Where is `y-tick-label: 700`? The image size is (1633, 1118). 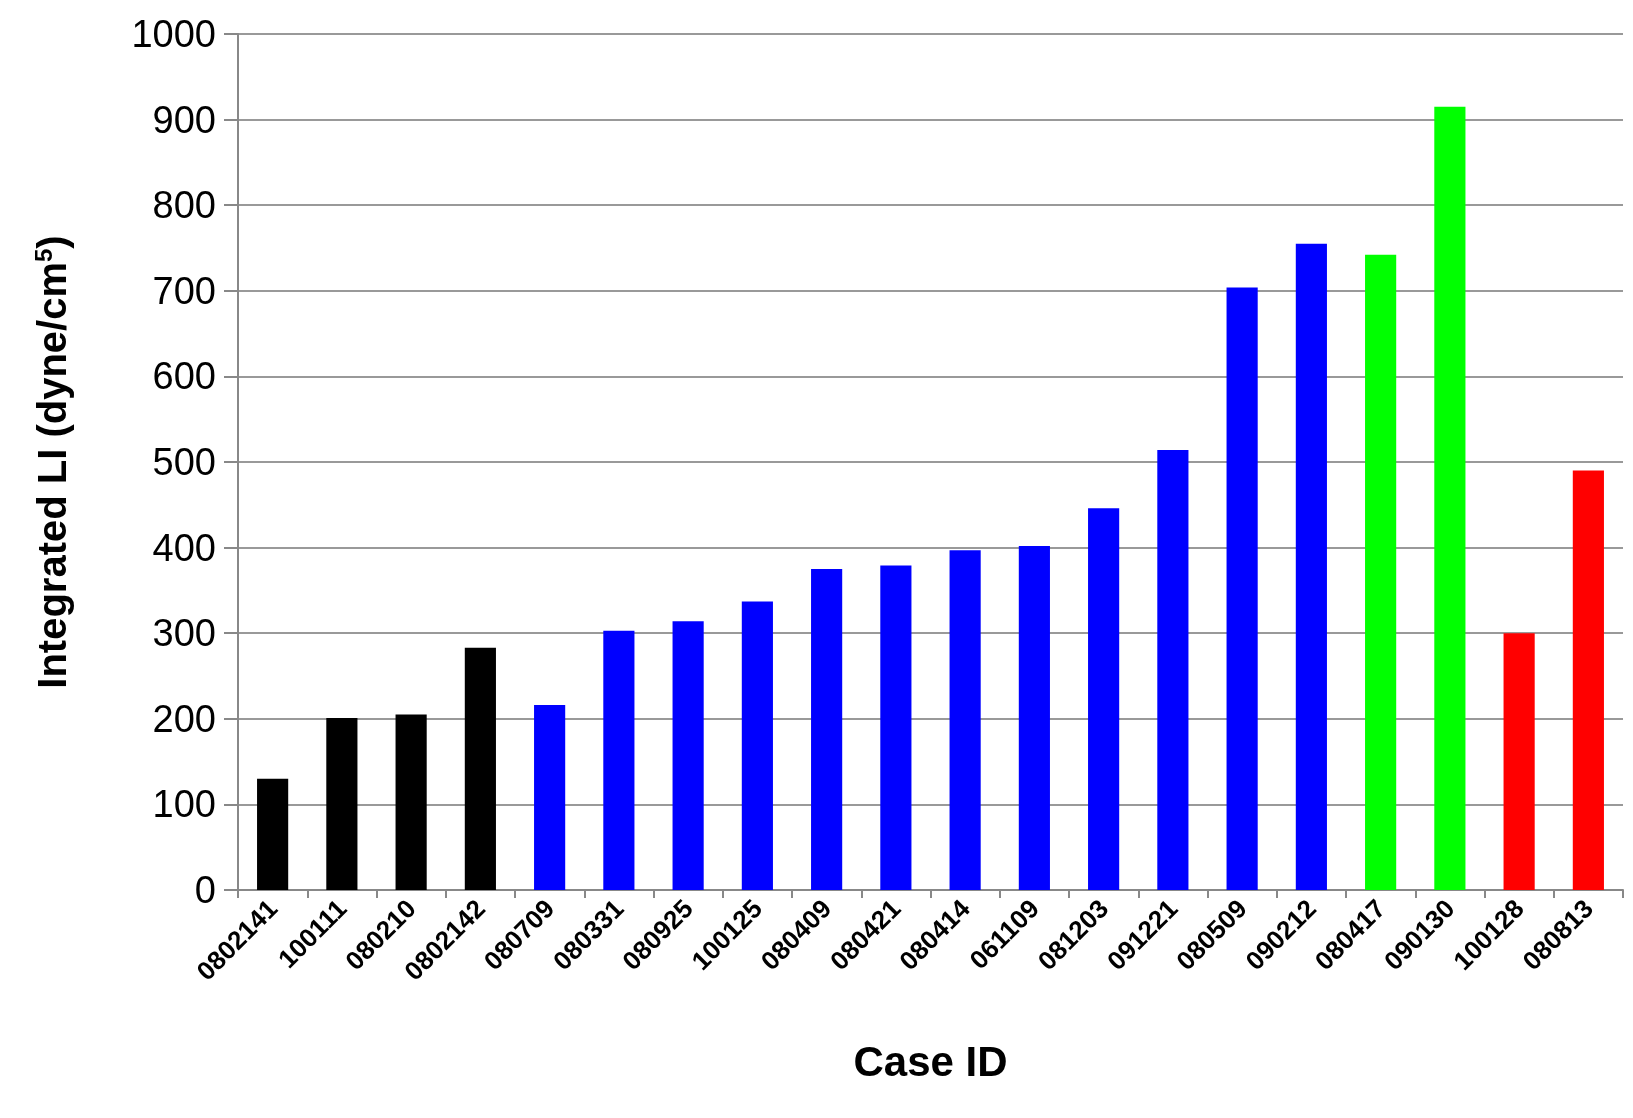 y-tick-label: 700 is located at coordinates (184, 290).